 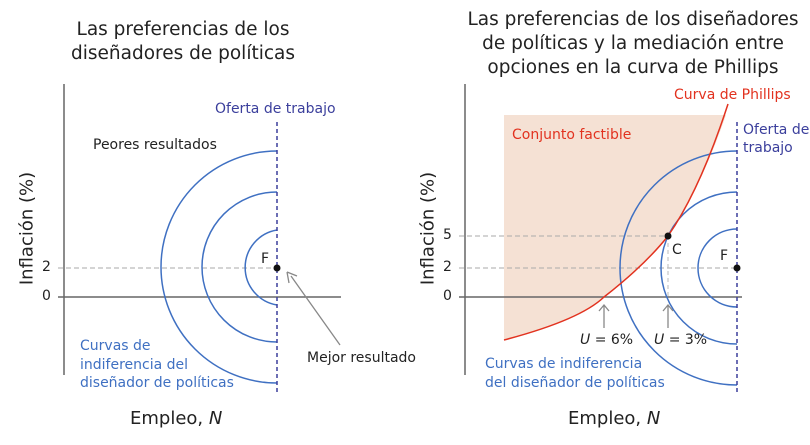 What do you see at coordinates (633, 43) in the screenshot?
I see `right-title-line-2: de políticas y la mediación entre` at bounding box center [633, 43].